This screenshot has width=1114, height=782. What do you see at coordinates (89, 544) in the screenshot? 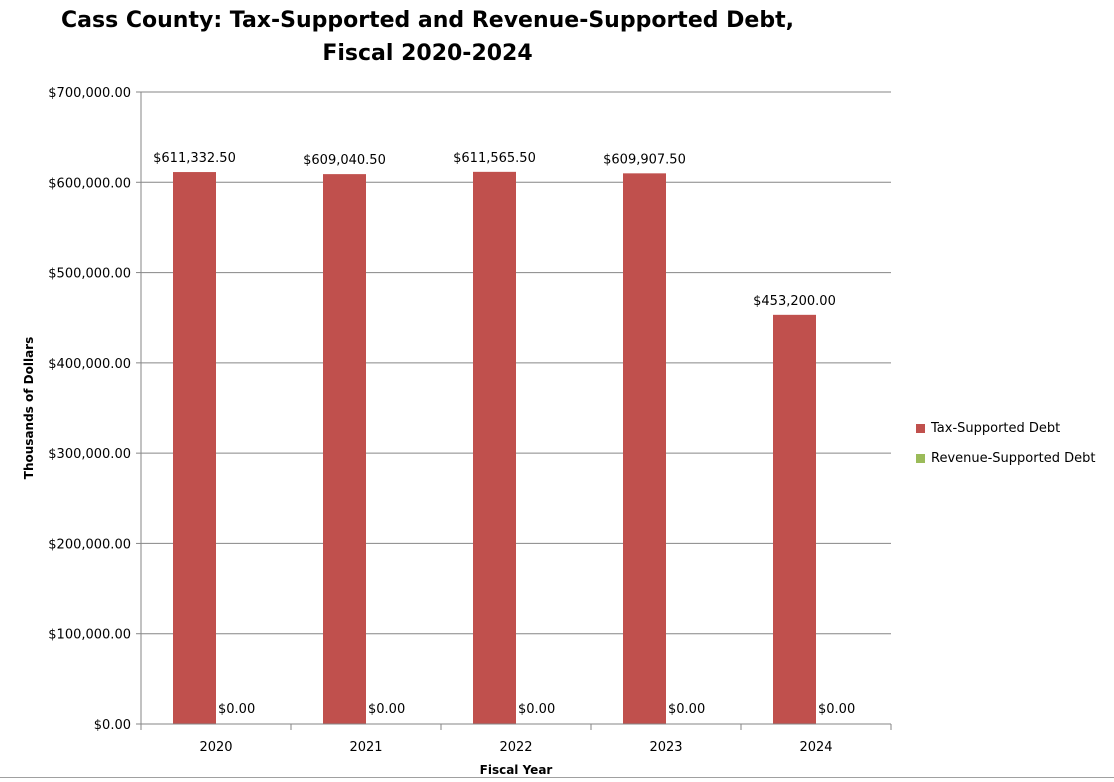
I see `y-tick-label: $200,000.00` at bounding box center [89, 544].